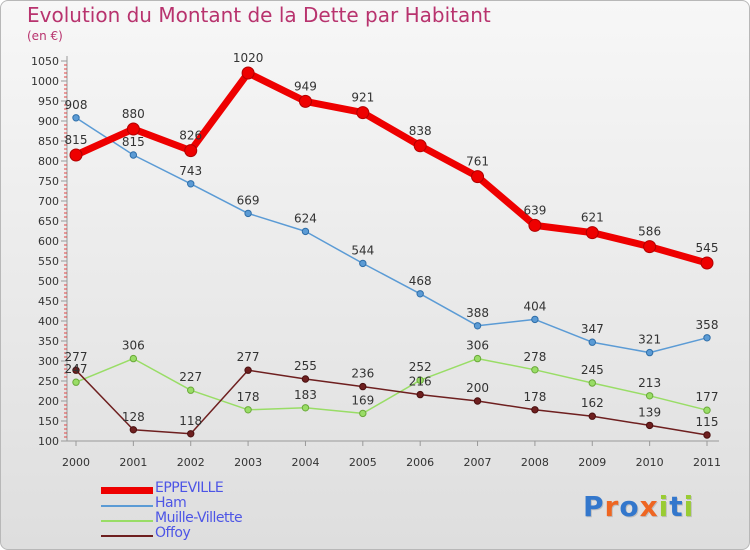 The width and height of the screenshot is (750, 550). Describe the element at coordinates (707, 397) in the screenshot. I see `data-label-muille-villette: 177` at that location.